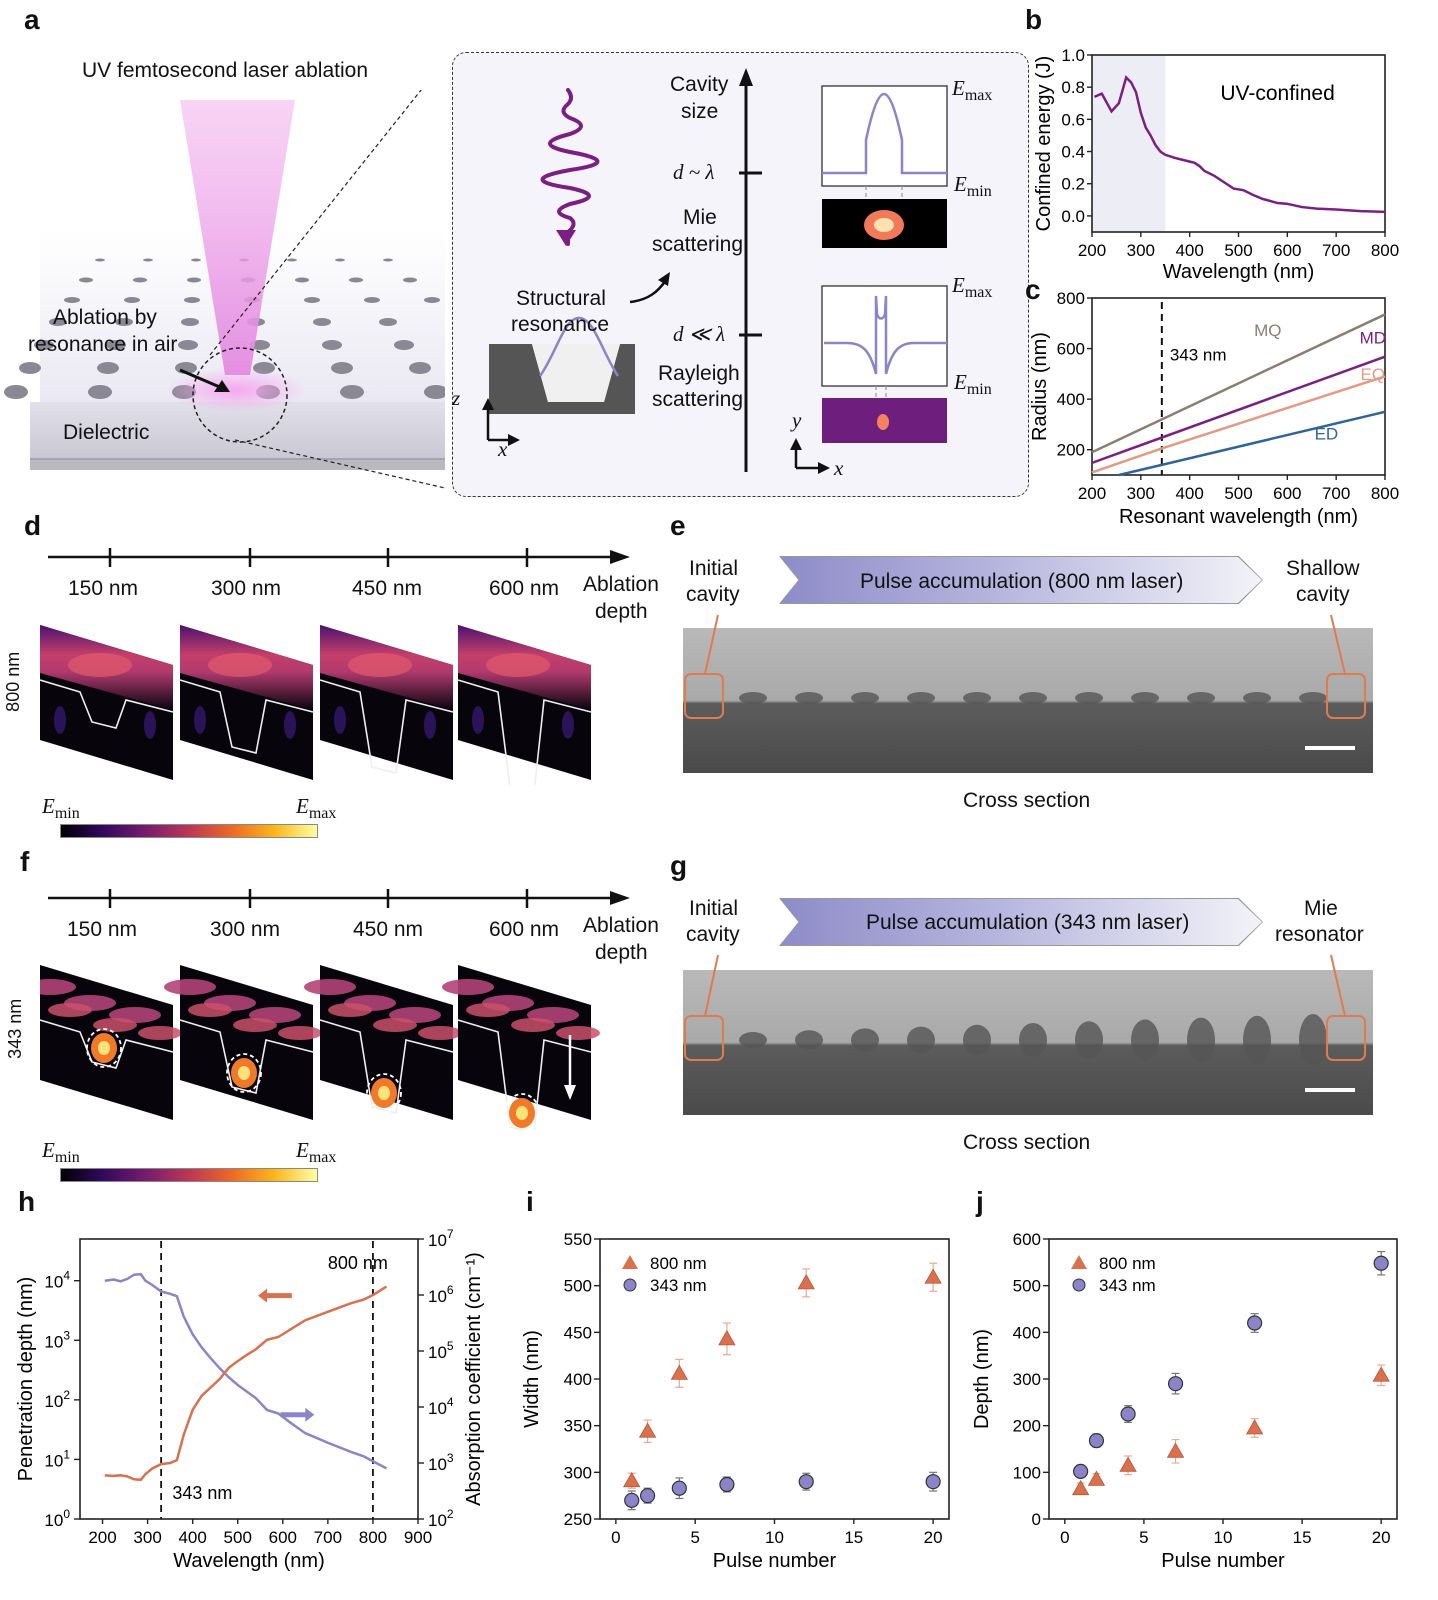 Image resolution: width=1438 pixels, height=1600 pixels. I want to click on depth-label-150: 150 nm, so click(102, 929).